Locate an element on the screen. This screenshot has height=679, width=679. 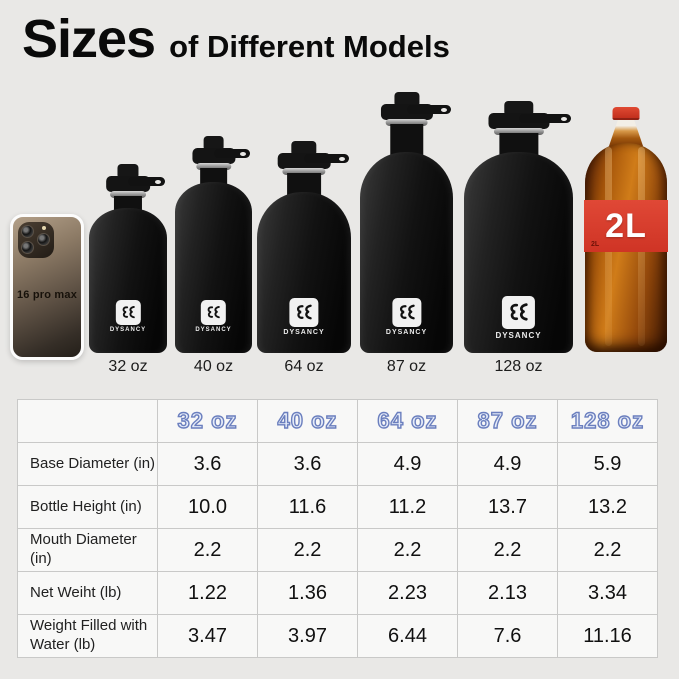
spec-value: 3.47 is located at coordinates (207, 636).